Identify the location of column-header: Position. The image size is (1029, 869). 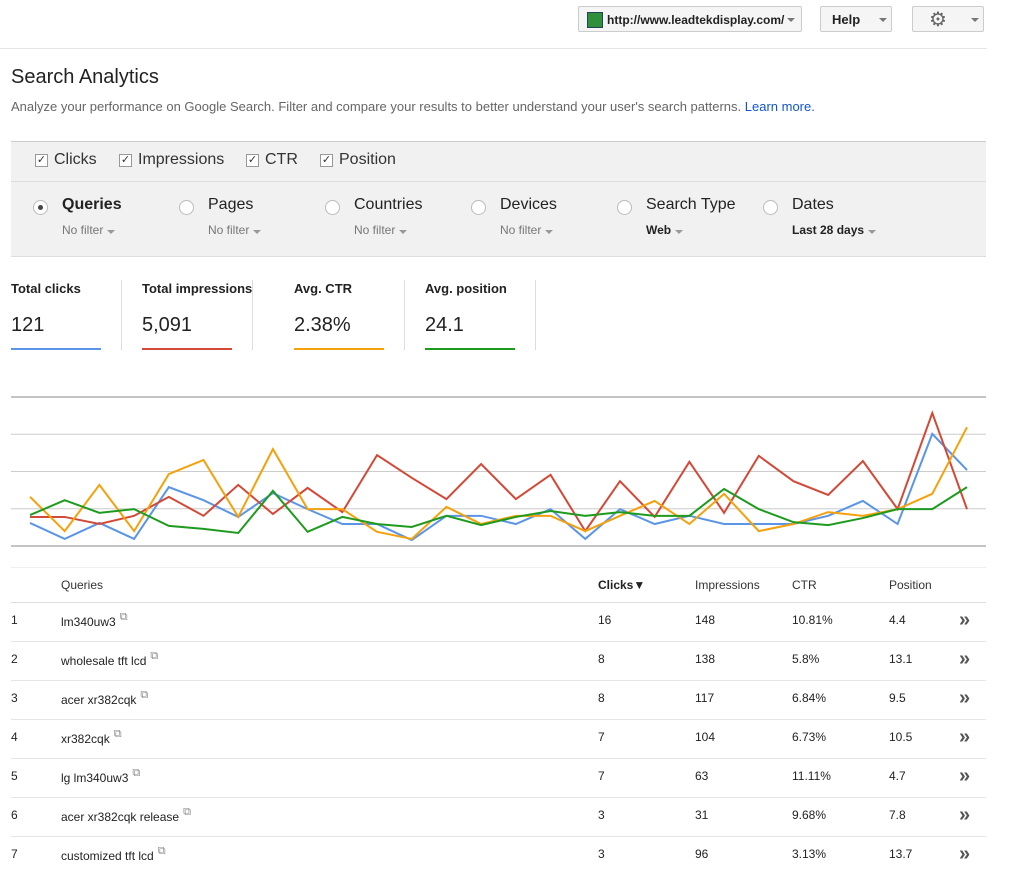
(910, 585).